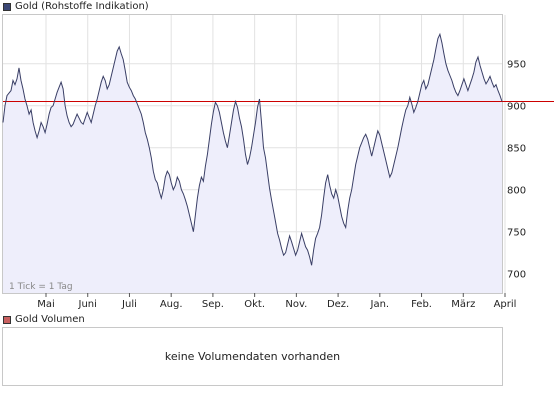 The width and height of the screenshot is (554, 405). What do you see at coordinates (129, 304) in the screenshot?
I see `x-tick-label: Juli` at bounding box center [129, 304].